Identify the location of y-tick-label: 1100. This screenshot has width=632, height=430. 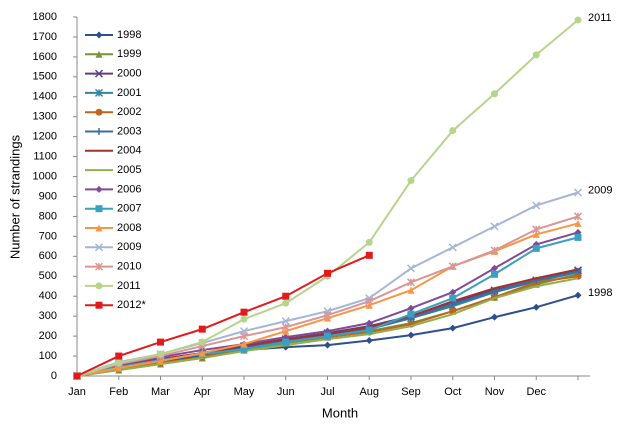
(45, 157).